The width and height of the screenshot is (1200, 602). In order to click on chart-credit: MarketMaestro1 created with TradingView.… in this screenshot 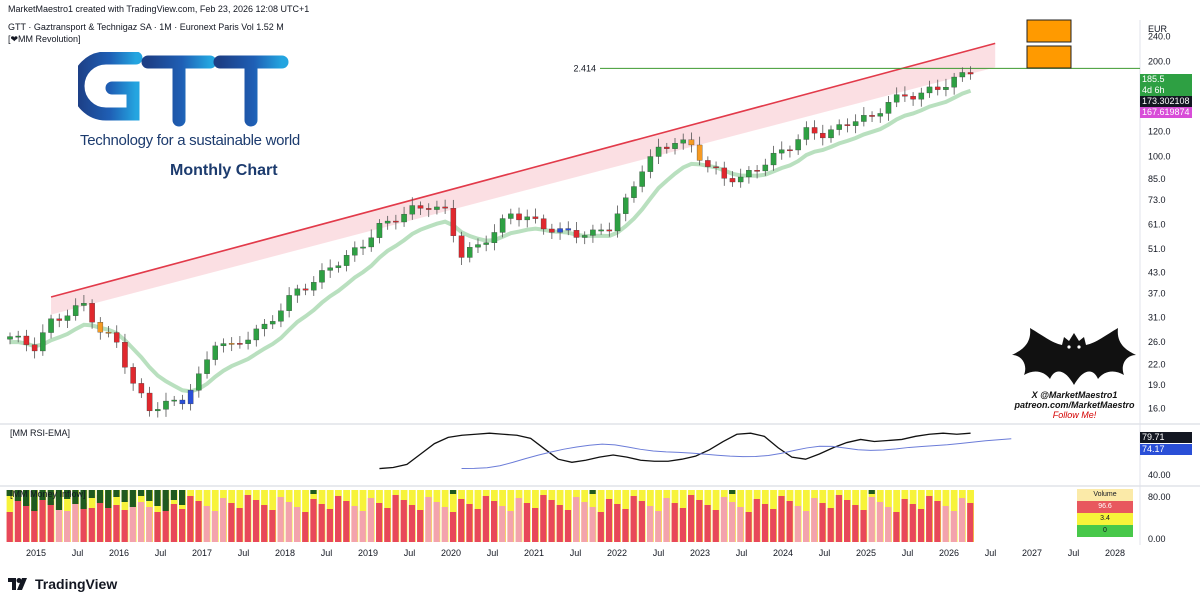, I will do `click(159, 9)`.